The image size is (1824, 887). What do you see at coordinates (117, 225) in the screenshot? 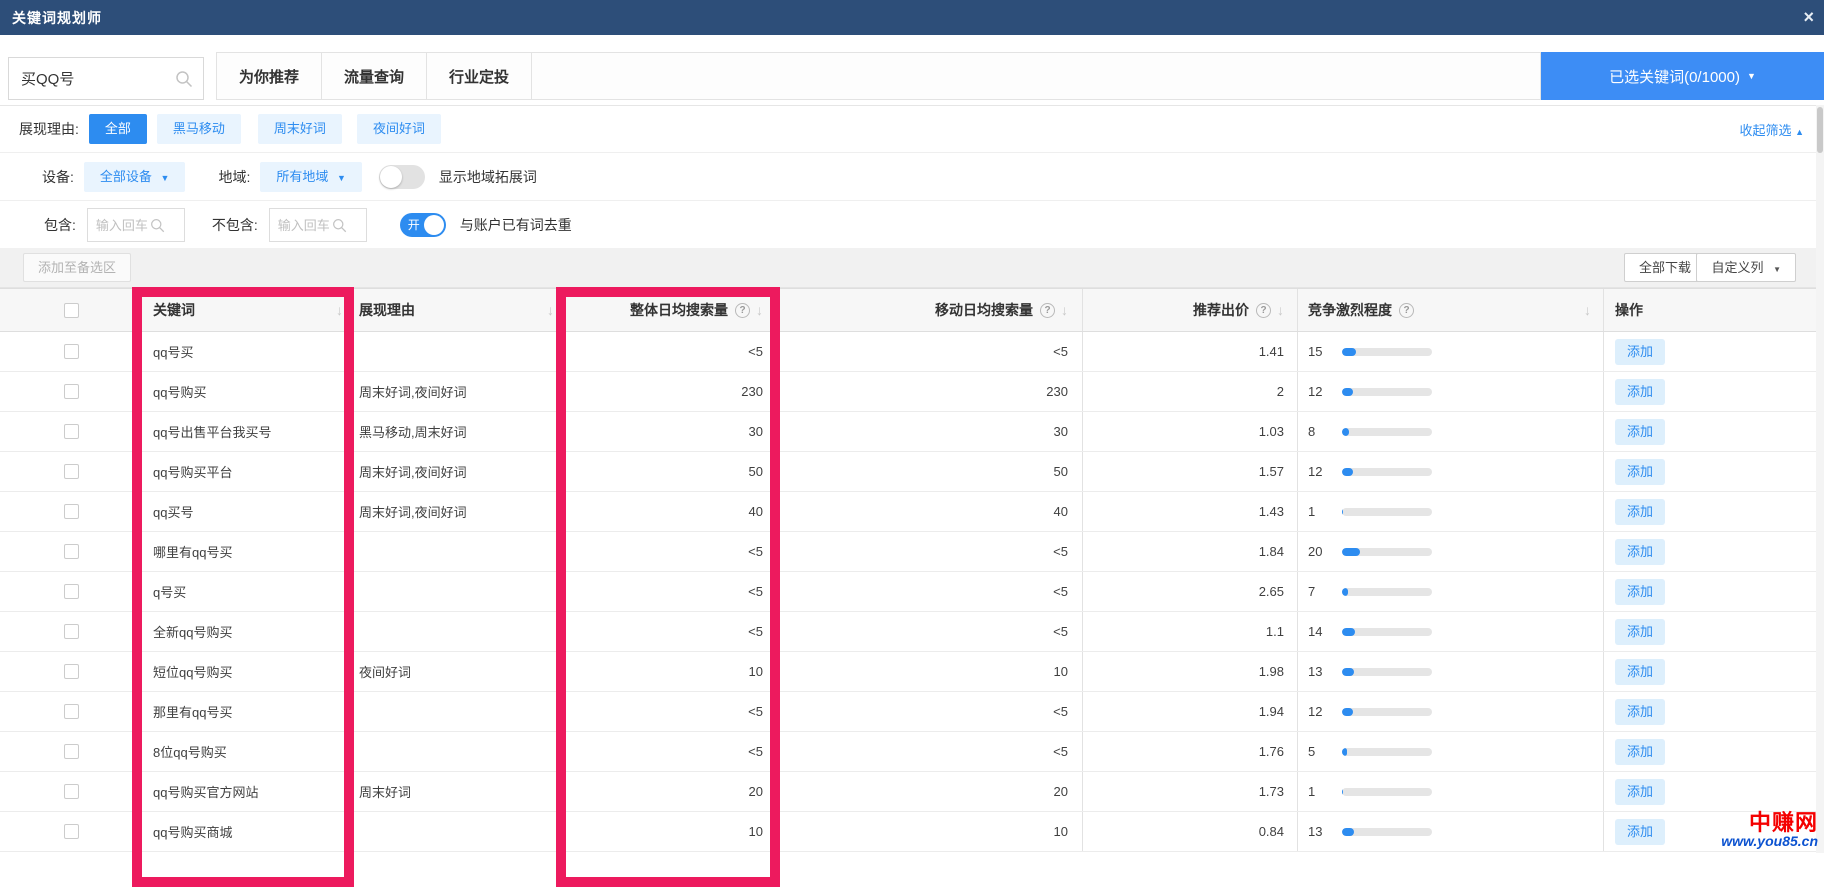
I see `include-input` at bounding box center [117, 225].